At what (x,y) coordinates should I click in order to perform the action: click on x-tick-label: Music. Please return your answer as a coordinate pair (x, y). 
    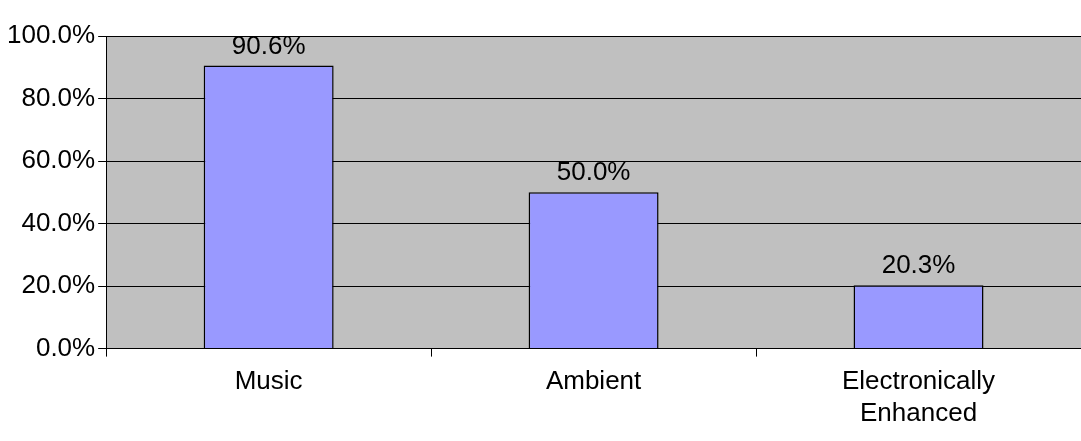
    Looking at the image, I should click on (268, 380).